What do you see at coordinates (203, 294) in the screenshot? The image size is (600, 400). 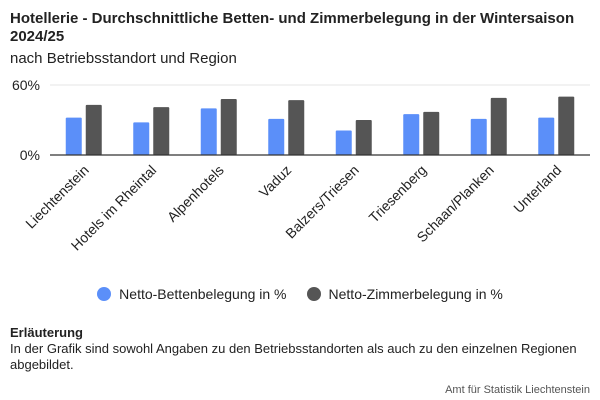 I see `legend-label-beds: Netto-Bettenbelegung in %` at bounding box center [203, 294].